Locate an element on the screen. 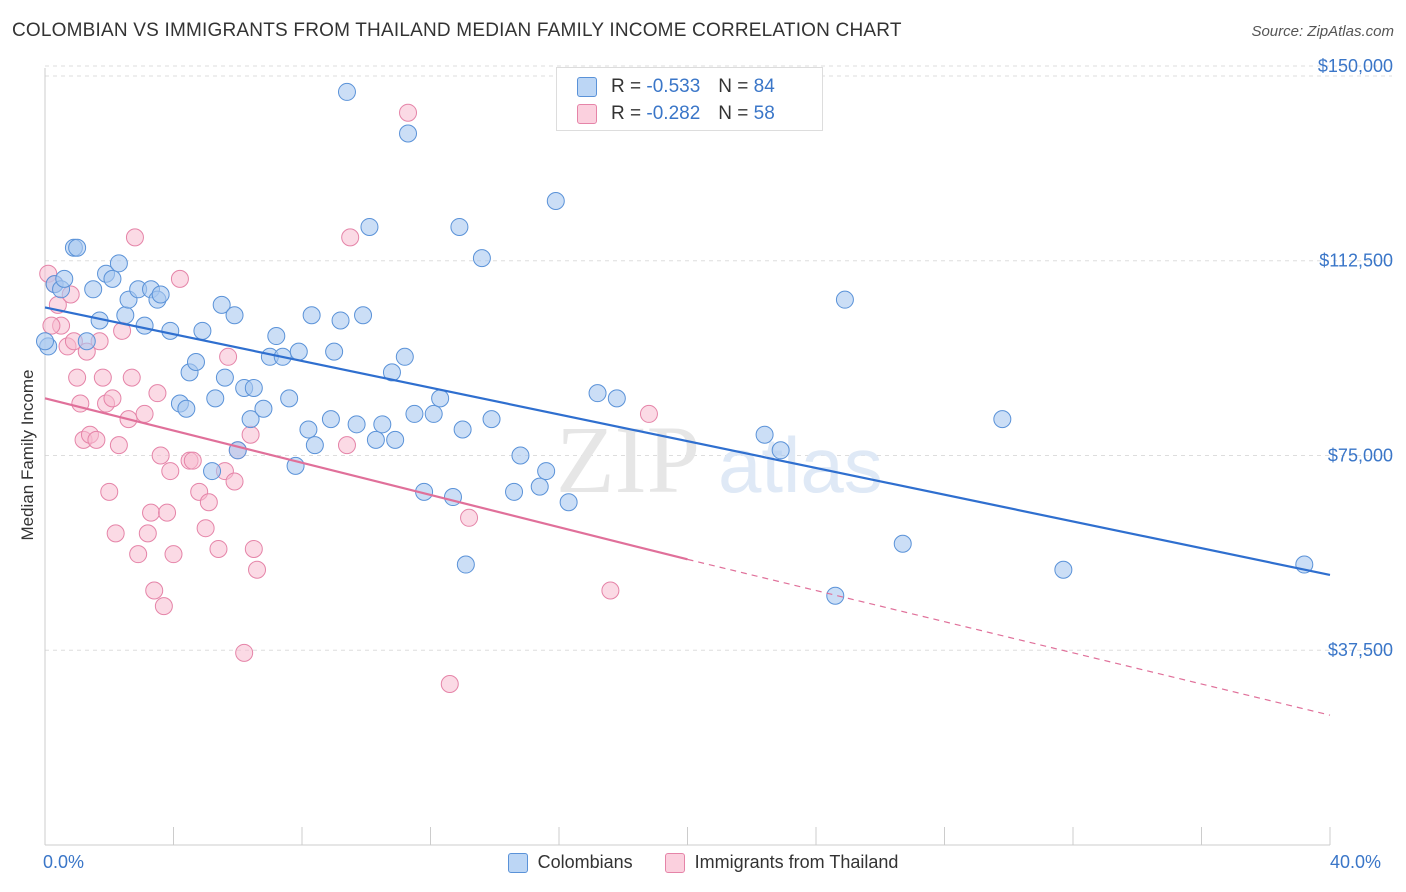 This screenshot has width=1406, height=892. y-tick-label: $37,500 is located at coordinates (1360, 650).